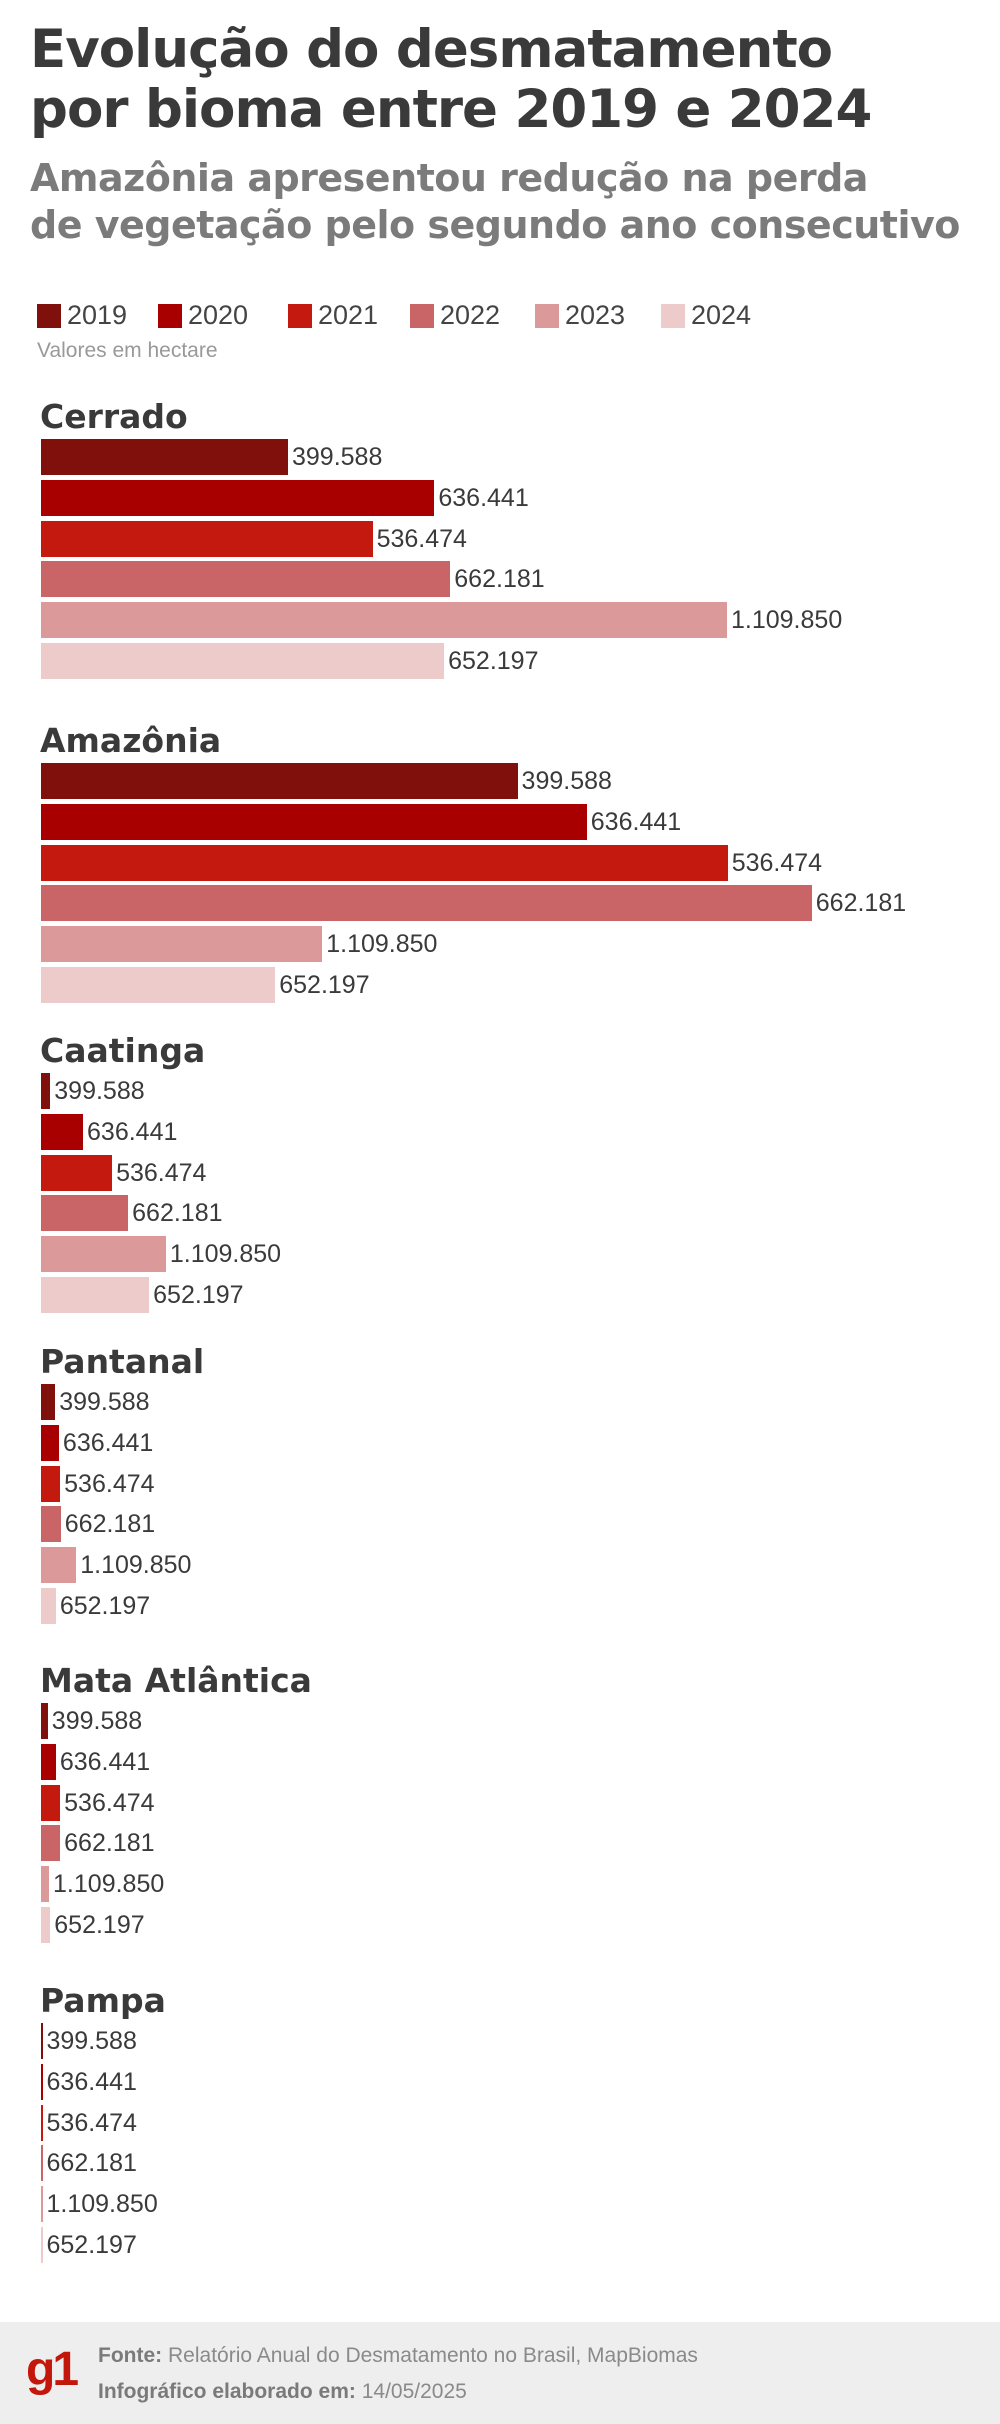 The height and width of the screenshot is (2424, 1000). I want to click on subtitle-line-1: Amazônia apresentou redução na perda, so click(449, 178).